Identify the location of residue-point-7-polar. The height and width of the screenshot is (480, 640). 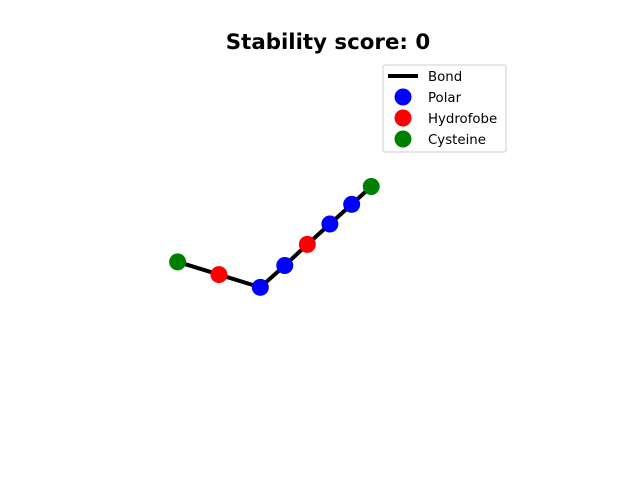
(352, 204).